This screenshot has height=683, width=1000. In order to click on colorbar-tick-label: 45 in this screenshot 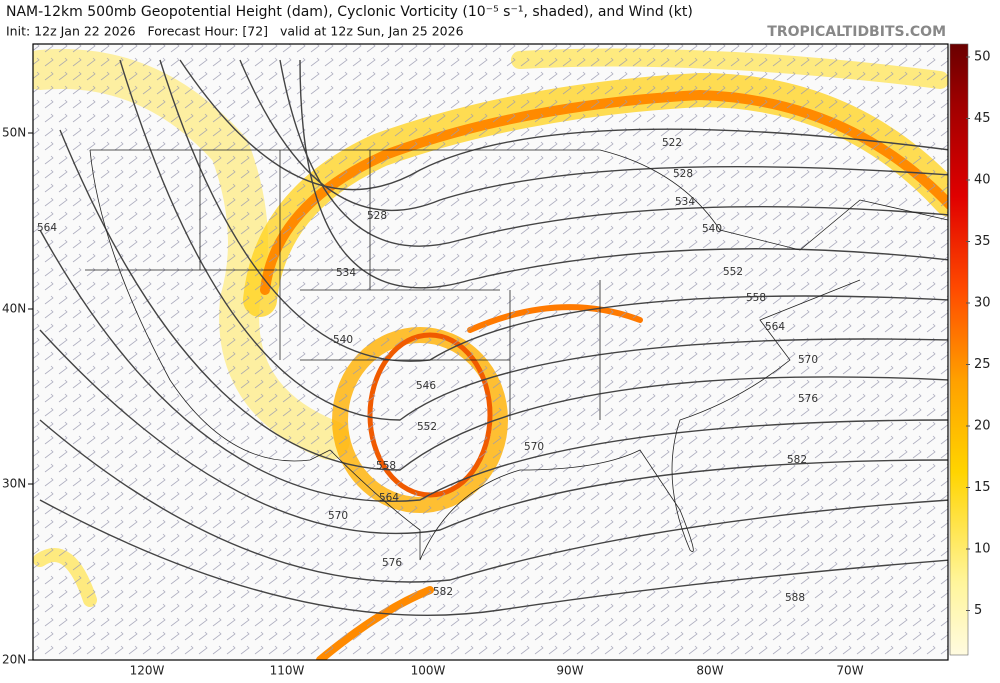, I will do `click(982, 118)`.